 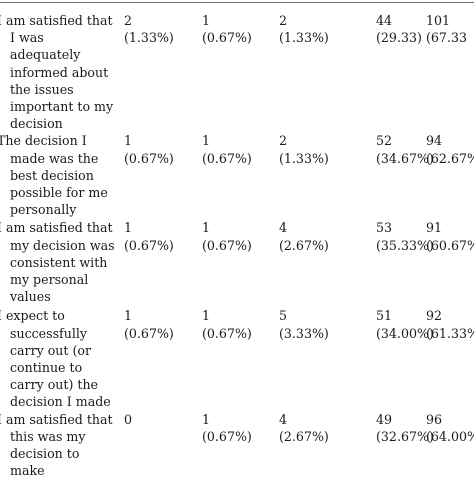 What do you see at coordinates (434, 228) in the screenshot?
I see `response-count: 91` at bounding box center [434, 228].